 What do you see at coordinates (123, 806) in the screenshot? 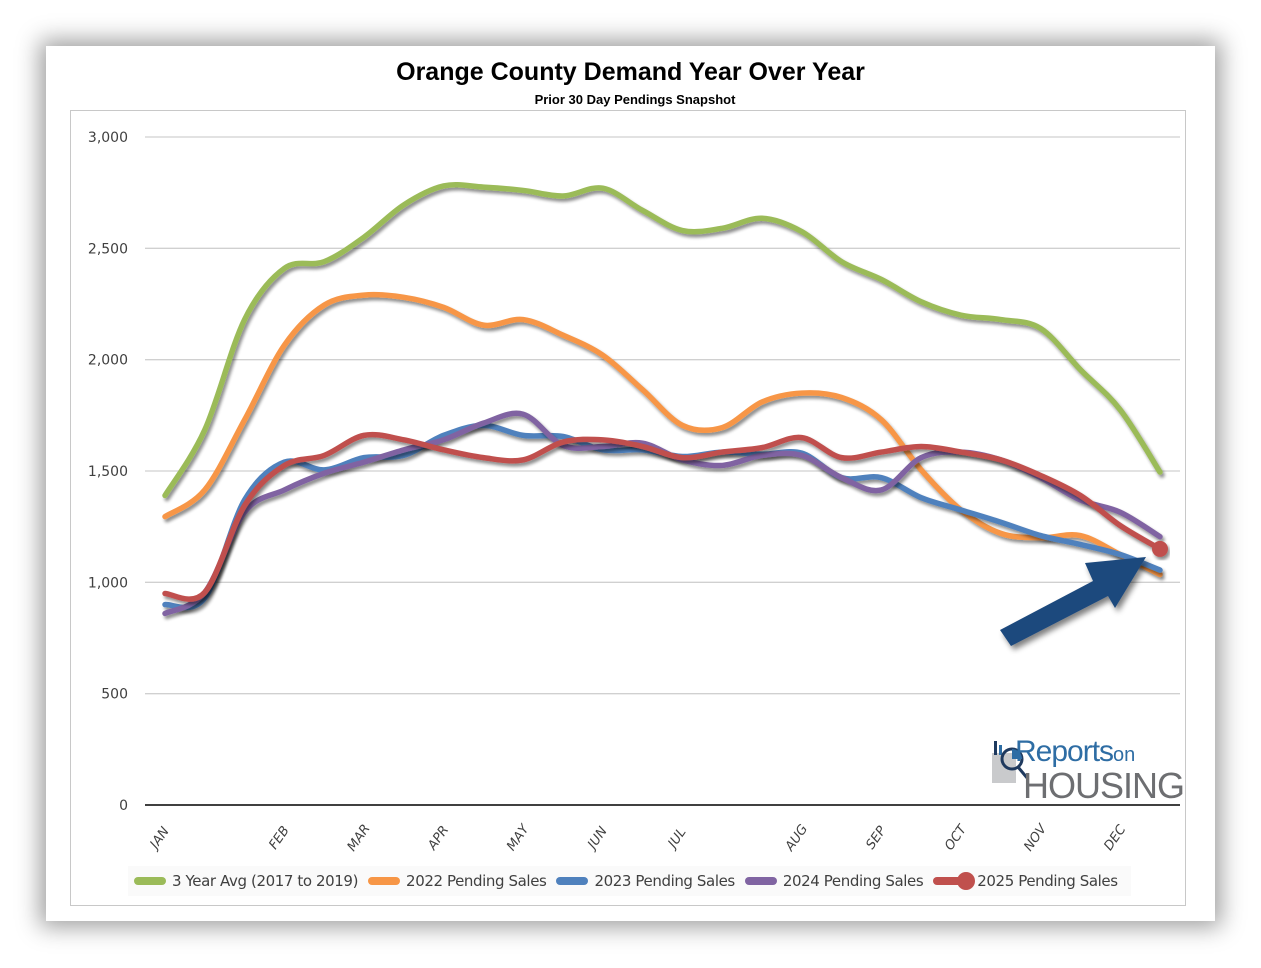
I see `y-tick-label: 0` at bounding box center [123, 806].